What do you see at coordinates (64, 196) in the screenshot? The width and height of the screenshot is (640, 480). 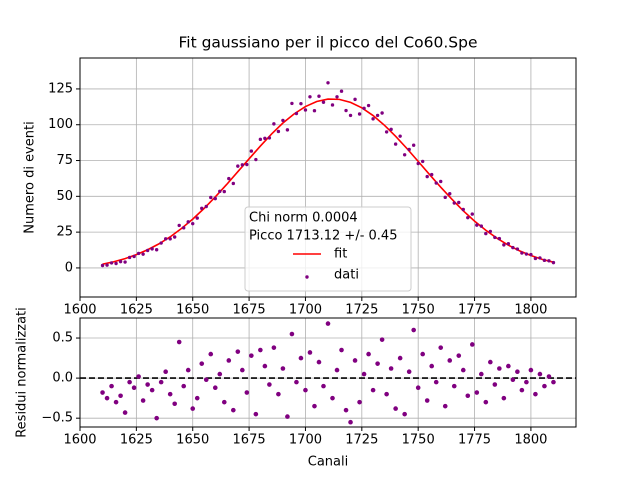 I see `y-tick-label: 50` at bounding box center [64, 196].